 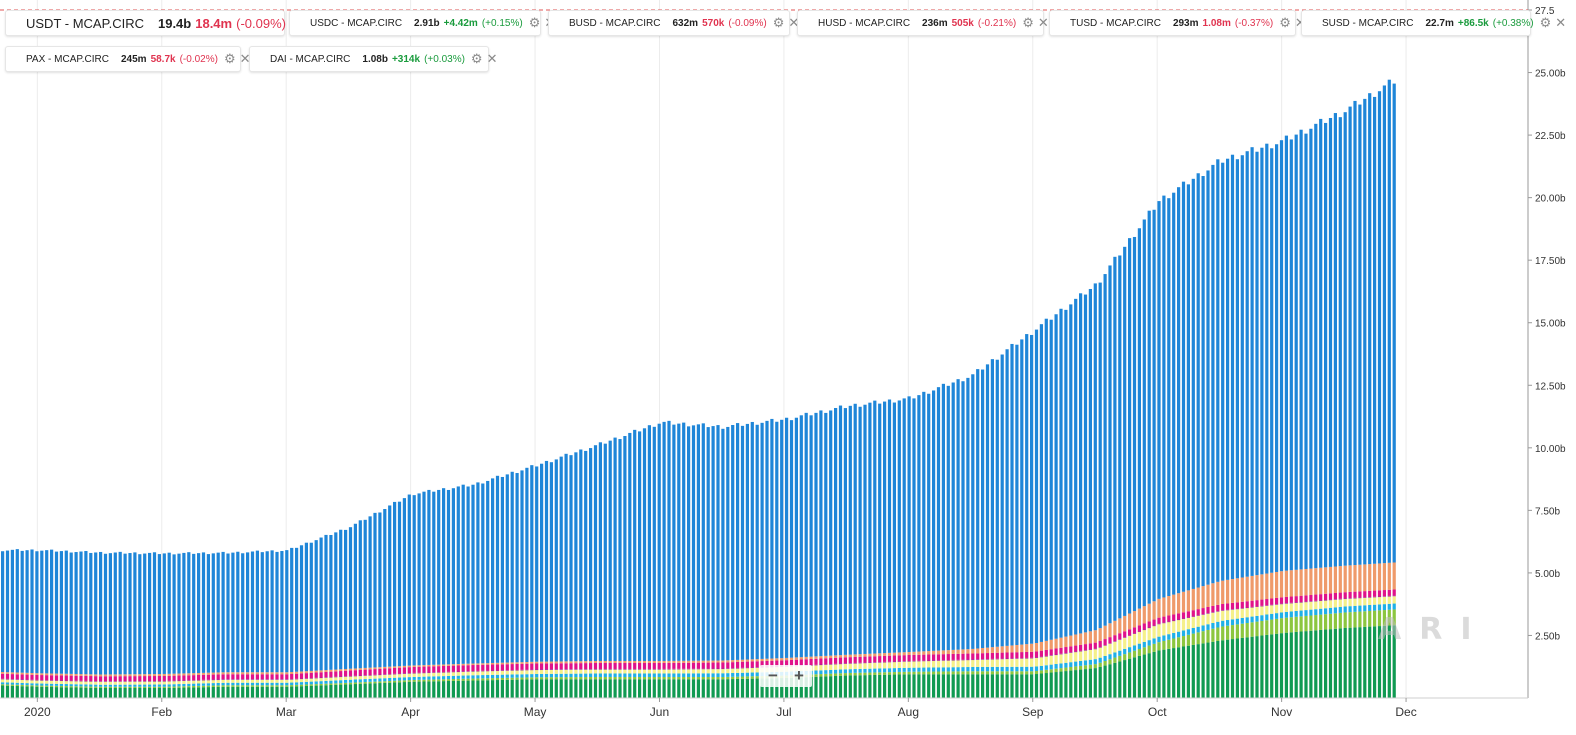 What do you see at coordinates (673, 23) in the screenshot?
I see `legend-item-busd: BUSD - MCAP.CIRC 632m 570k (-0.09%) ⚙ ✕` at bounding box center [673, 23].